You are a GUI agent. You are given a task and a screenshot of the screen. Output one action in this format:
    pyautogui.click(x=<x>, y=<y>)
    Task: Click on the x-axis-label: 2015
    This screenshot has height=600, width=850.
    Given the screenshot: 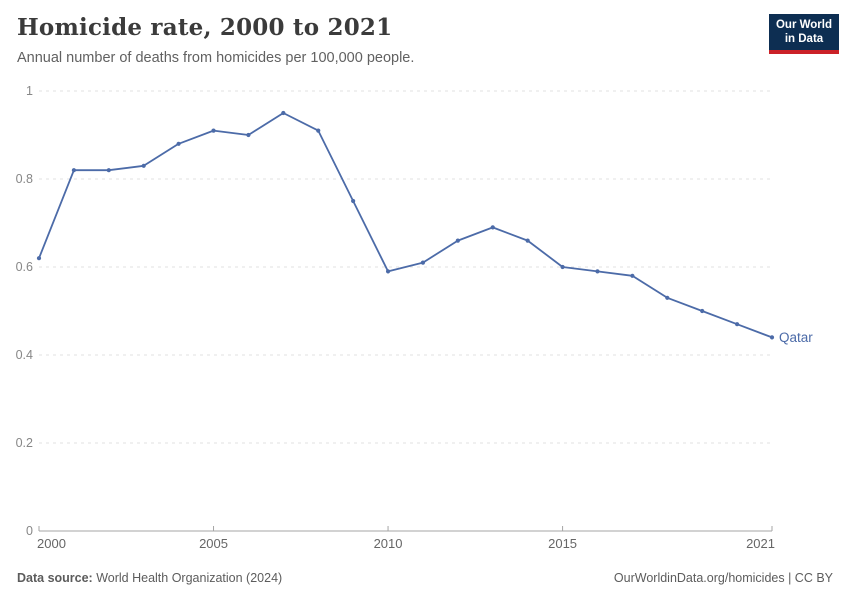 What is the action you would take?
    pyautogui.click(x=562, y=543)
    